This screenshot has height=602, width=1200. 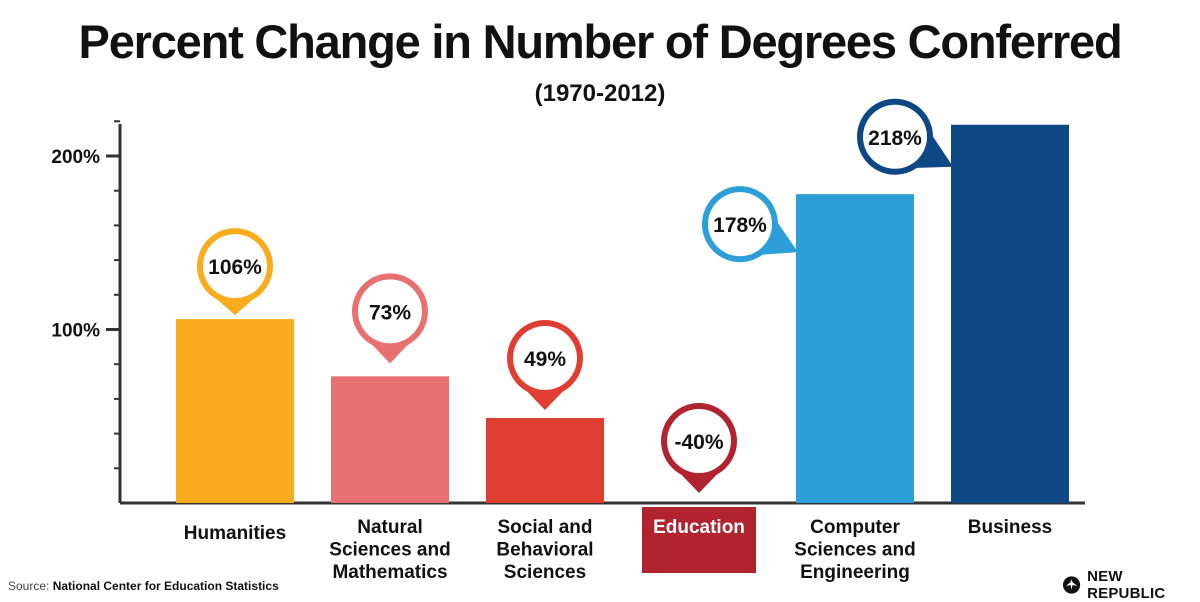 I want to click on y-tick-label: 100%, so click(x=75, y=331).